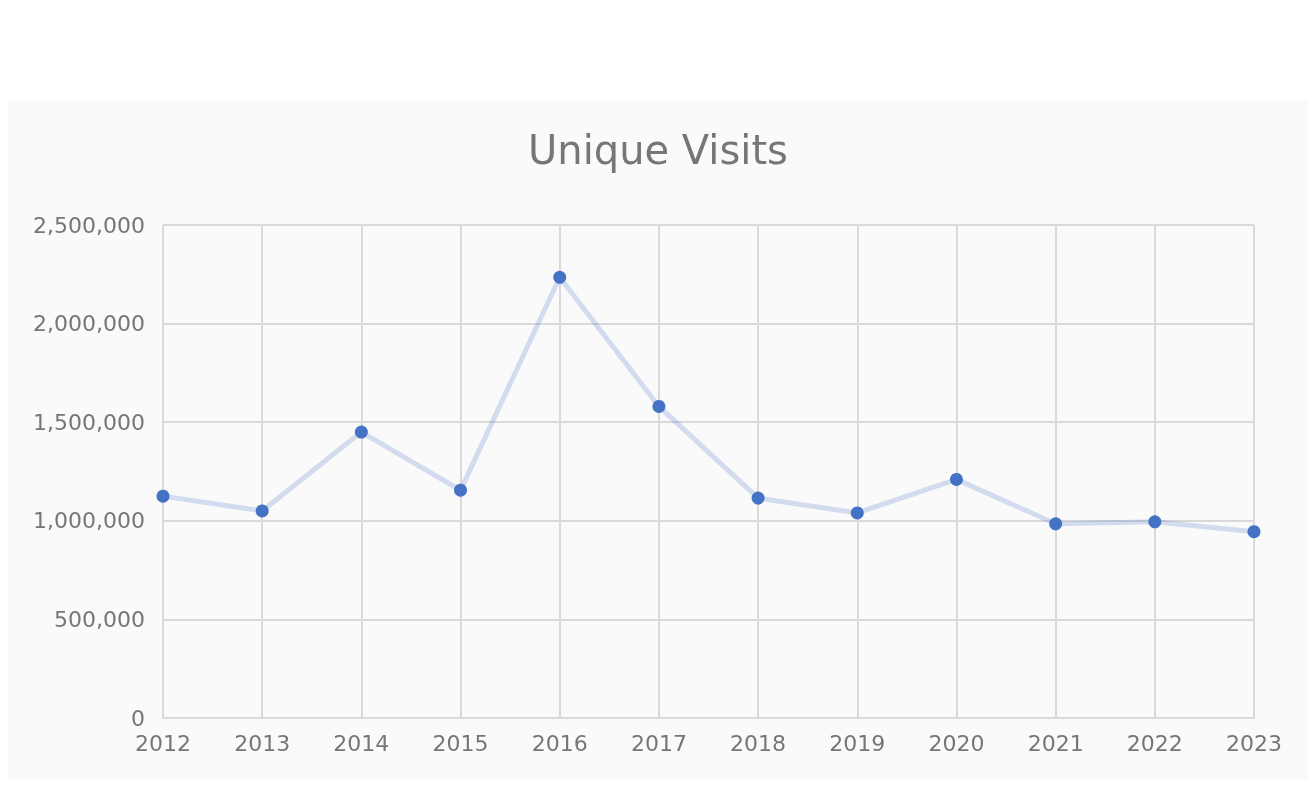 This screenshot has height=797, width=1316. I want to click on y-tick-label: 1,500,000, so click(89, 422).